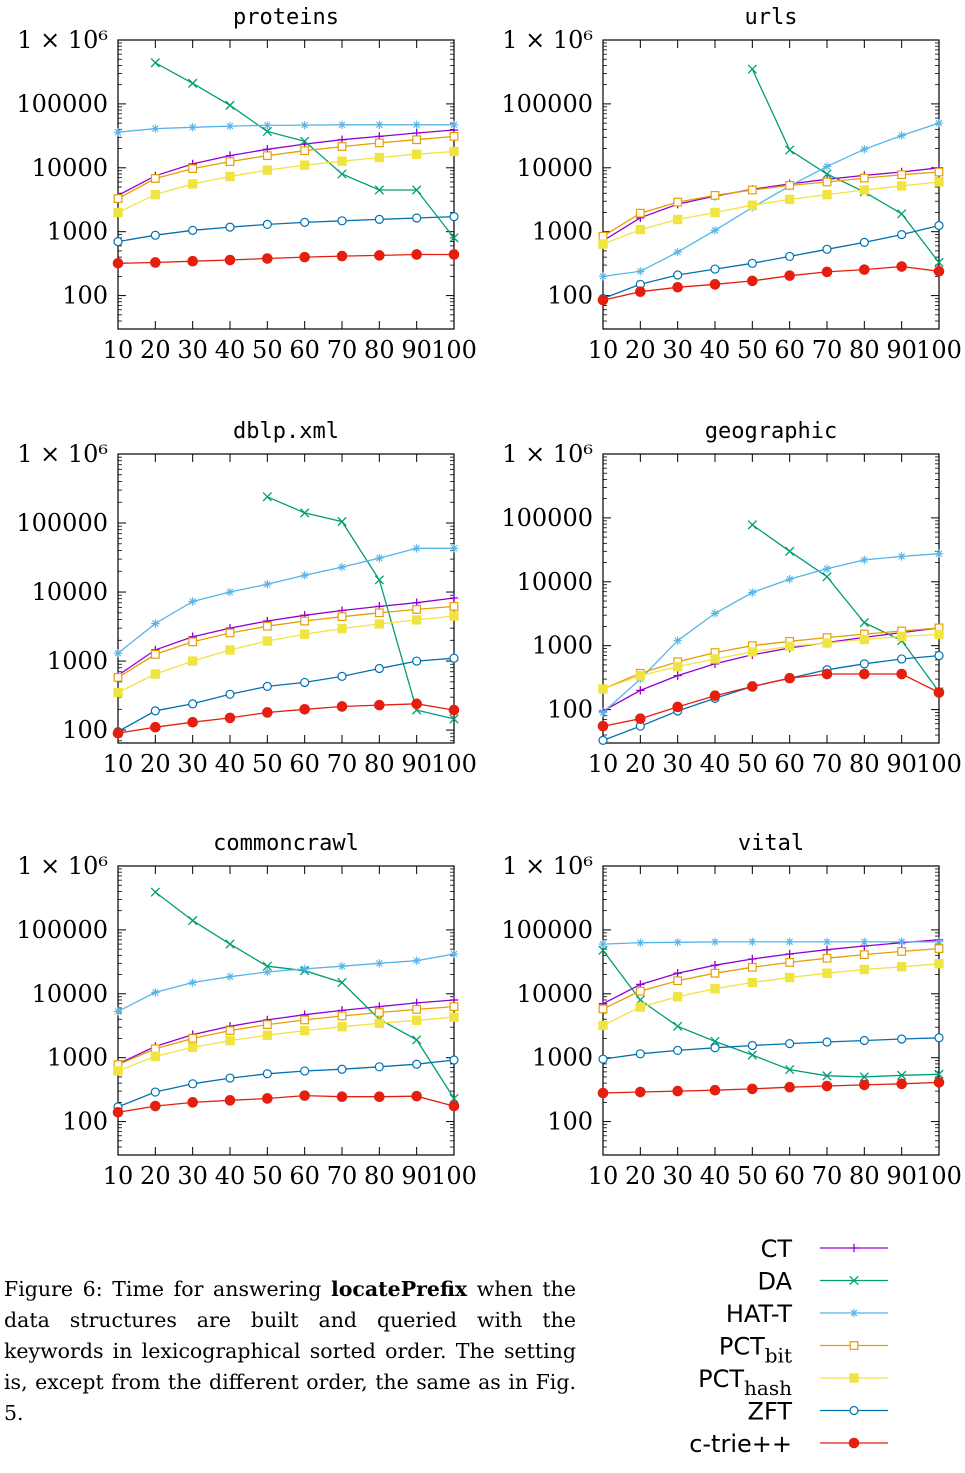 Image resolution: width=965 pixels, height=1473 pixels. What do you see at coordinates (721, 1379) in the screenshot?
I see `legend-label-text: PCT` at bounding box center [721, 1379].